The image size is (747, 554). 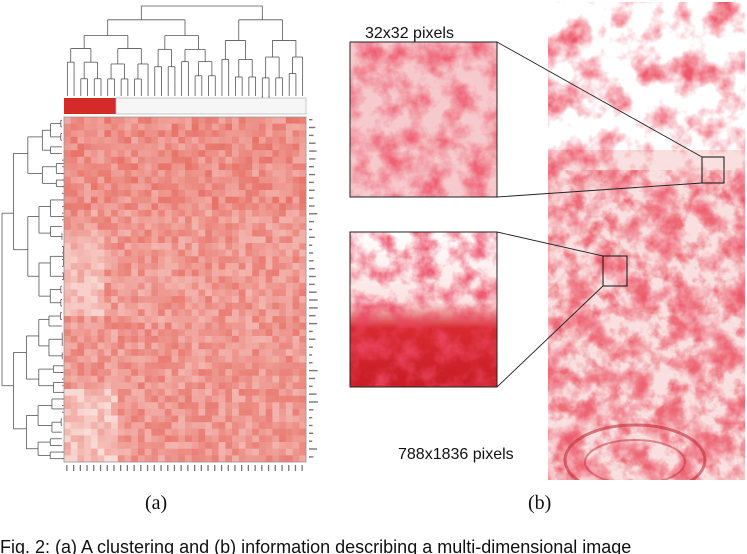 What do you see at coordinates (211, 106) in the screenshot?
I see `group-bar-light` at bounding box center [211, 106].